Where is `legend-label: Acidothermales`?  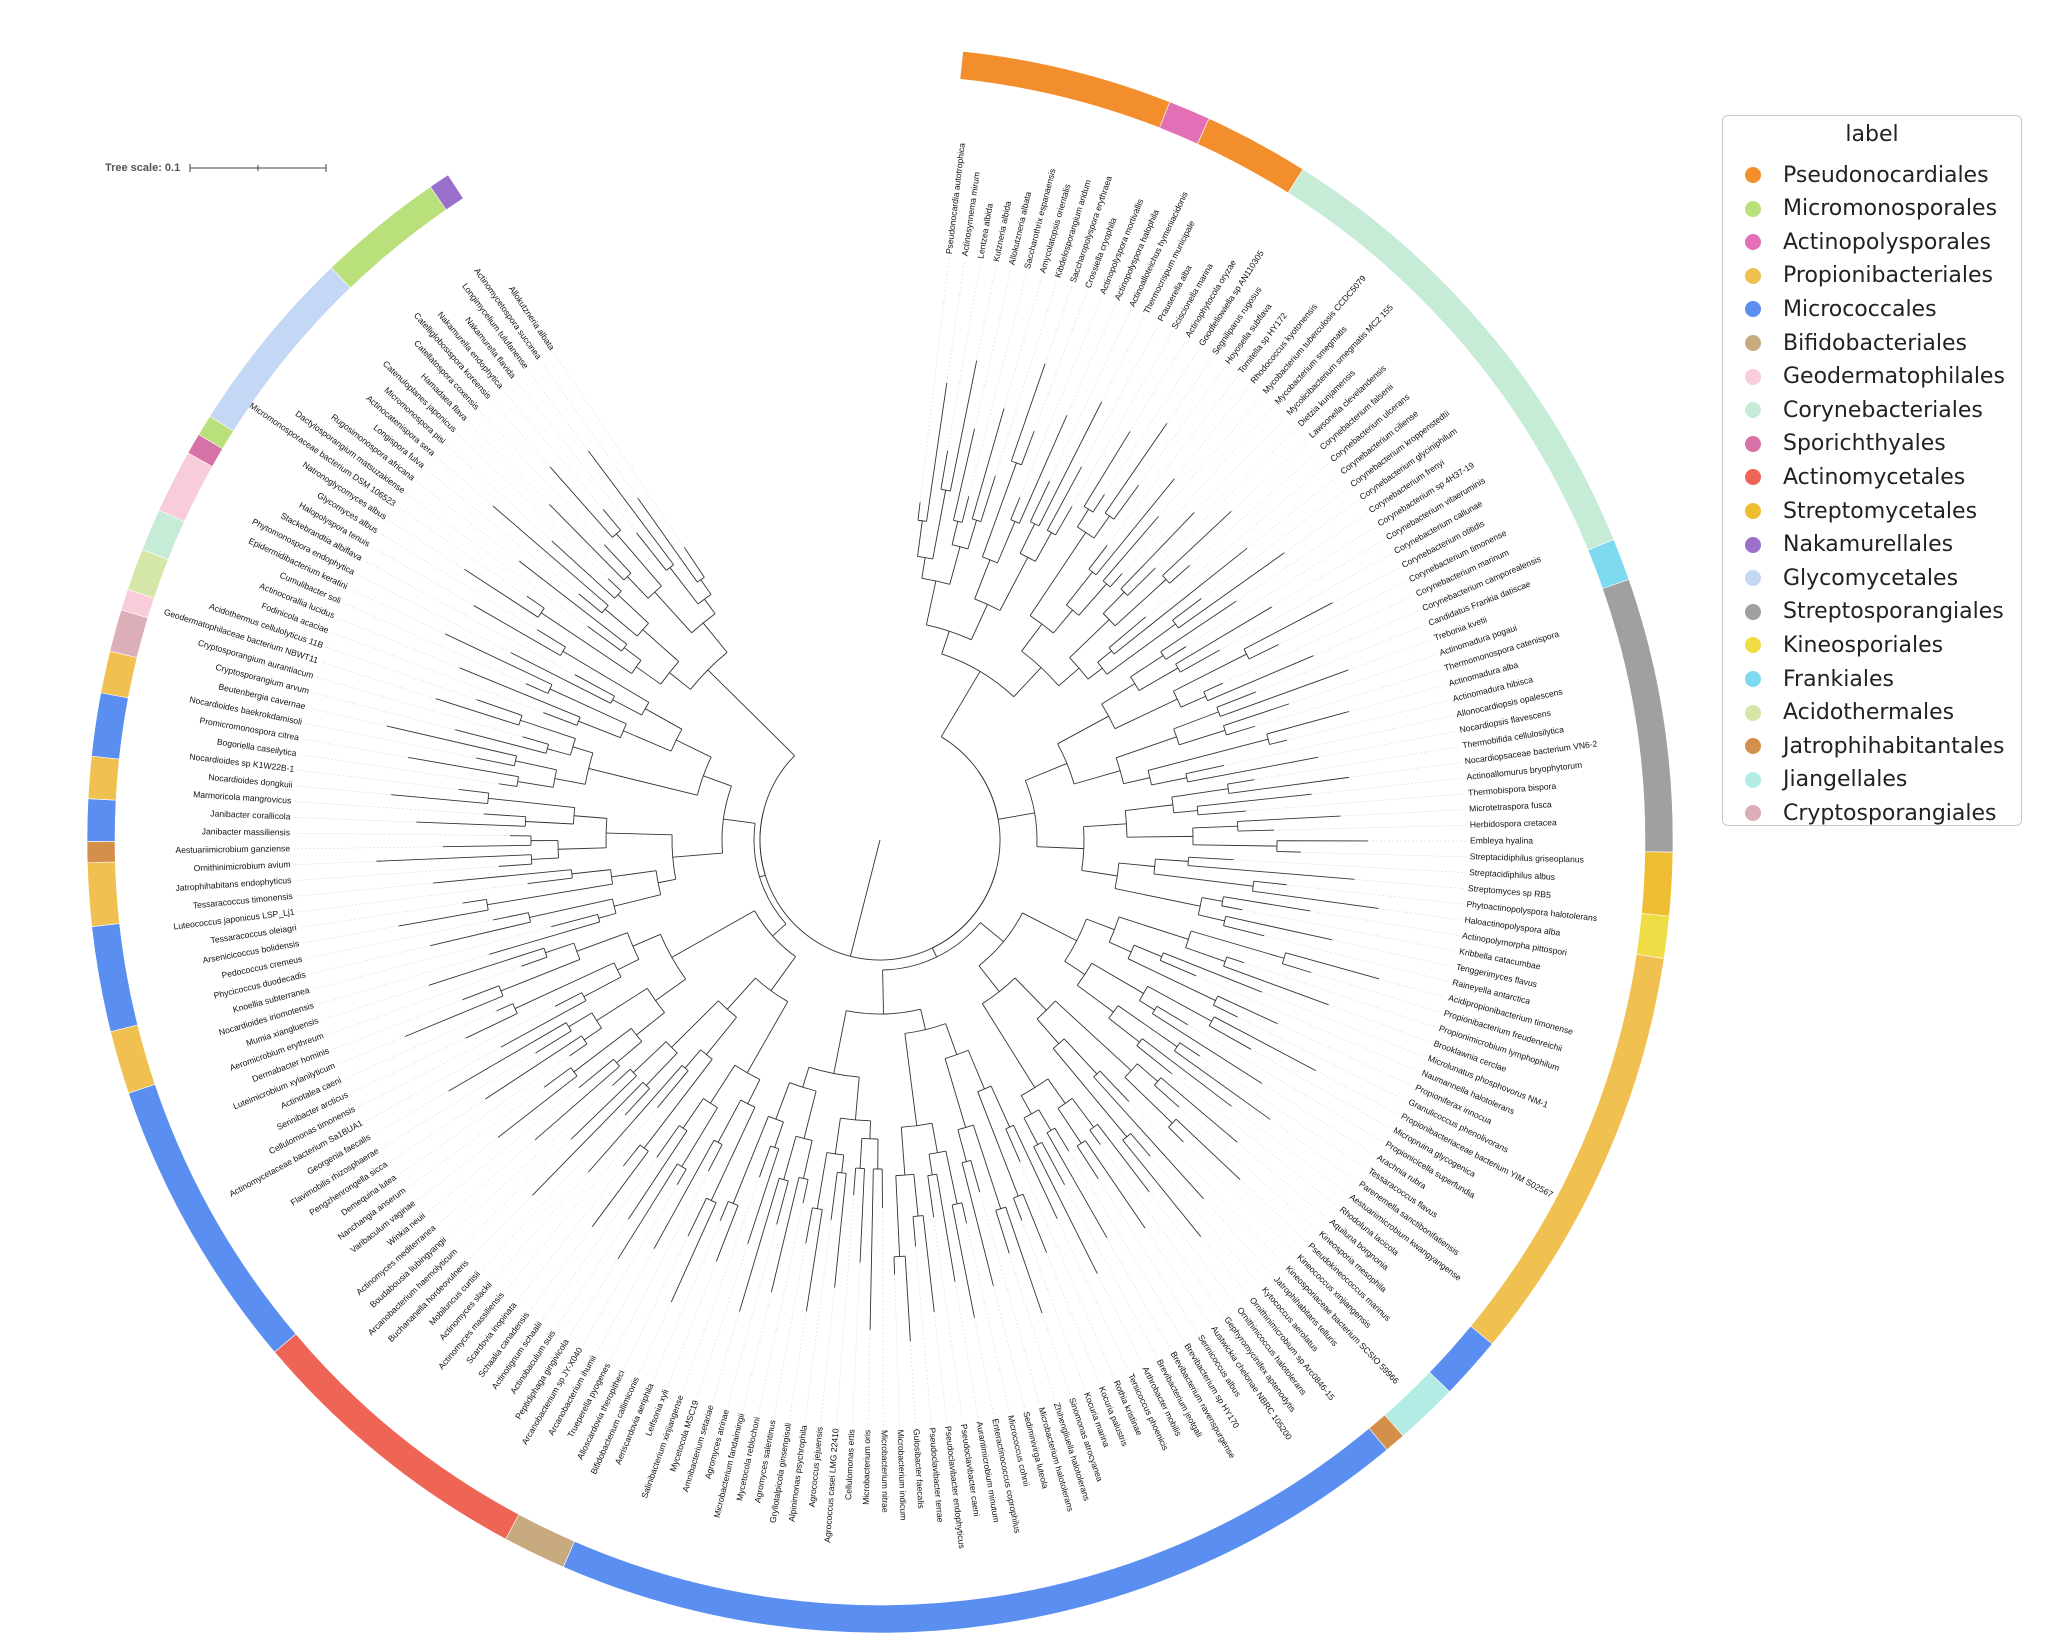 legend-label: Acidothermales is located at coordinates (1869, 713).